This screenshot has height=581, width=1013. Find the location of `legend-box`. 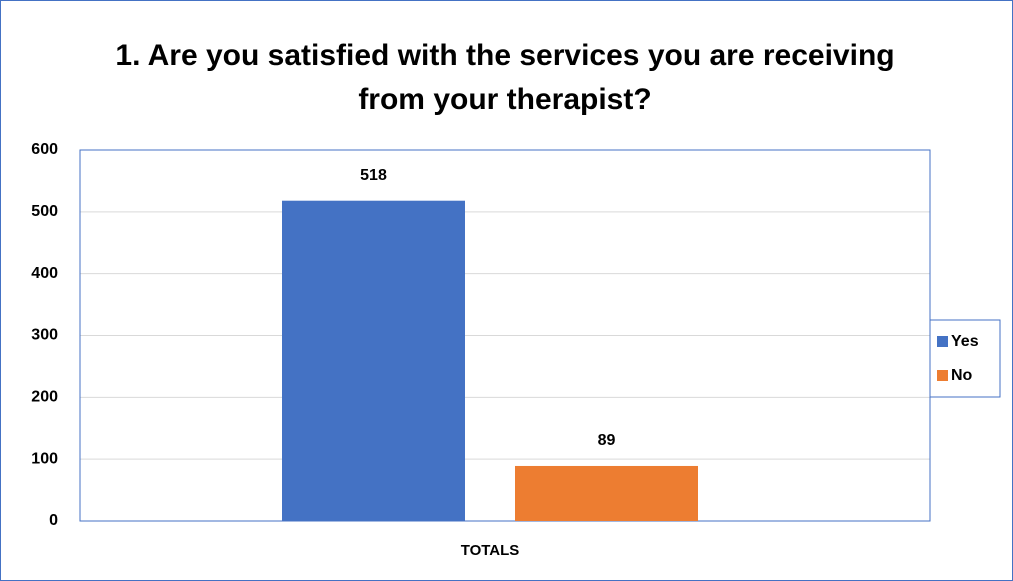

legend-box is located at coordinates (965, 358).